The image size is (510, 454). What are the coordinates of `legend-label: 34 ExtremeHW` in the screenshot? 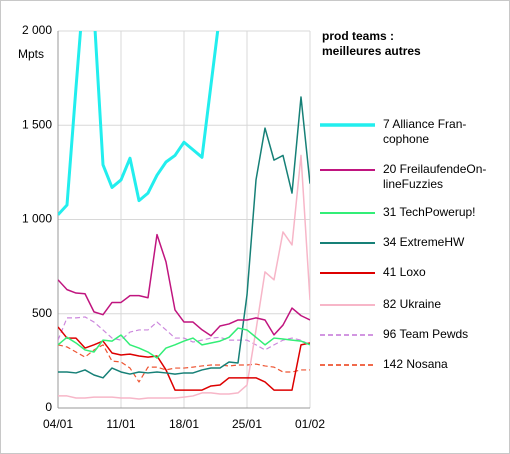 It's located at (424, 242).